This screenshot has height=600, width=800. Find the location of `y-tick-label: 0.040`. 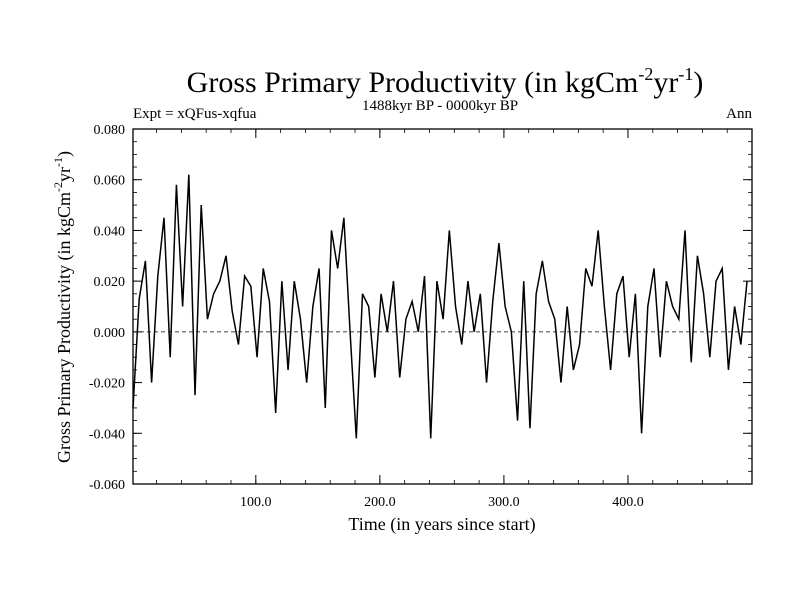

y-tick-label: 0.040 is located at coordinates (110, 231).